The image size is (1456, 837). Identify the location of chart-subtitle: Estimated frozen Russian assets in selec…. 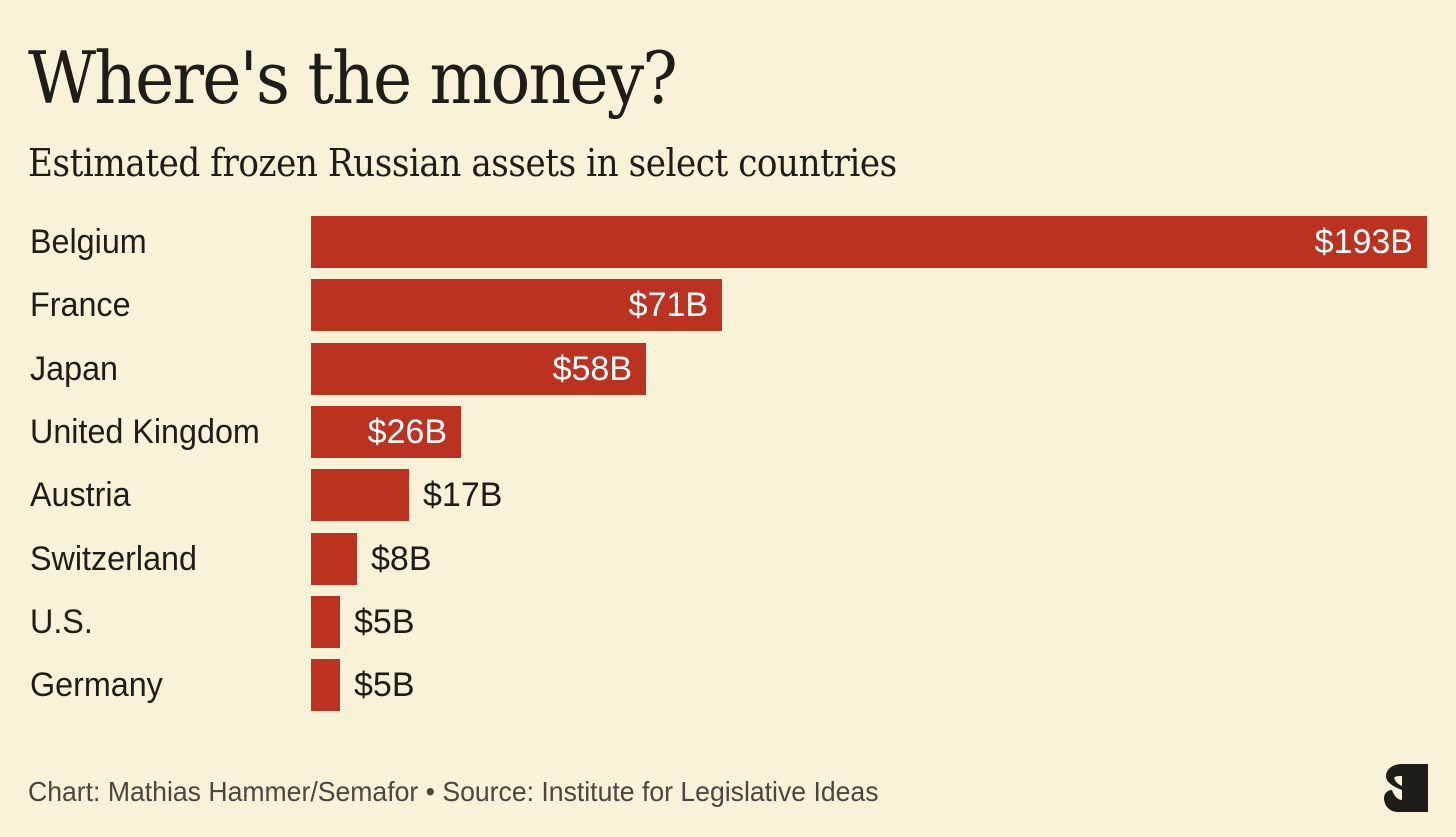
(462, 163).